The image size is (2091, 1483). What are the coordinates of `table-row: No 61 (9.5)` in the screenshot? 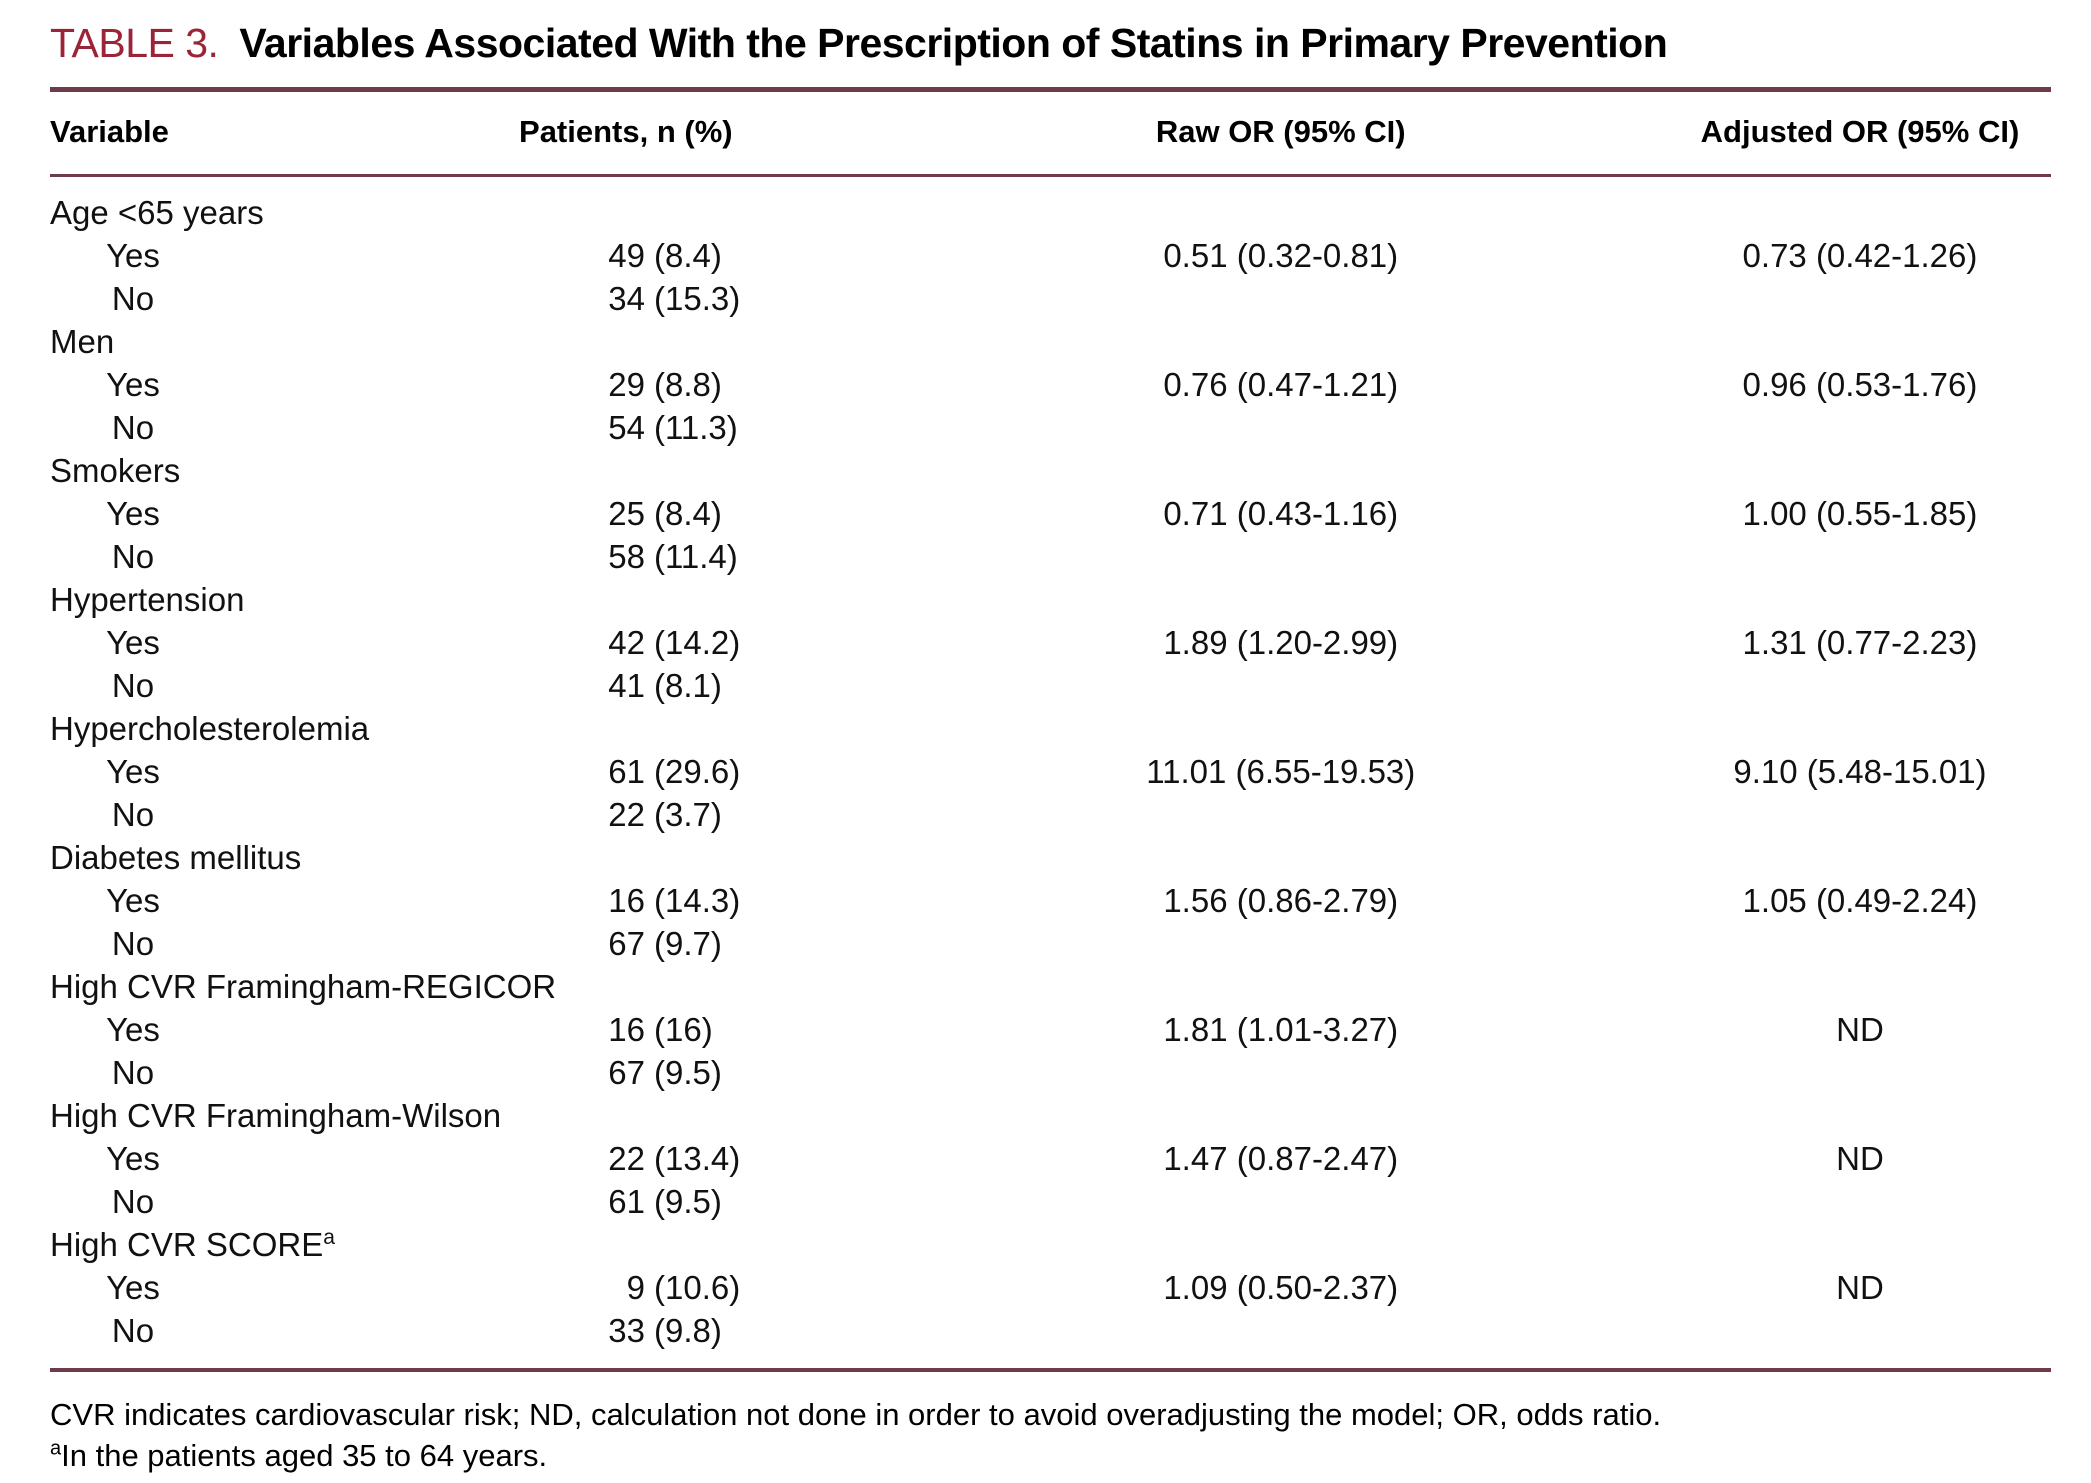 It's located at (1050, 1201).